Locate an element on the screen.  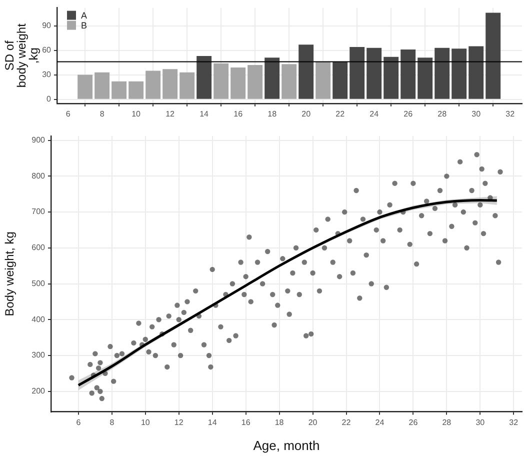
y-tick-label: 500 is located at coordinates (39, 283).